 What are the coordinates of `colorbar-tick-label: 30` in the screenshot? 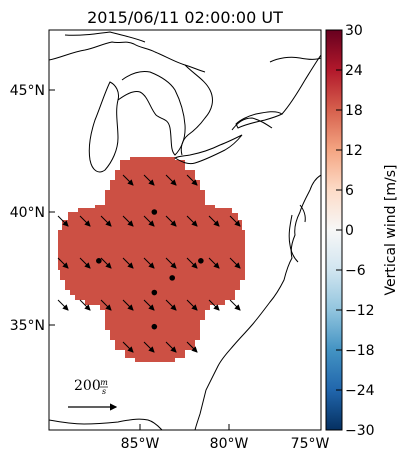 It's located at (354, 31).